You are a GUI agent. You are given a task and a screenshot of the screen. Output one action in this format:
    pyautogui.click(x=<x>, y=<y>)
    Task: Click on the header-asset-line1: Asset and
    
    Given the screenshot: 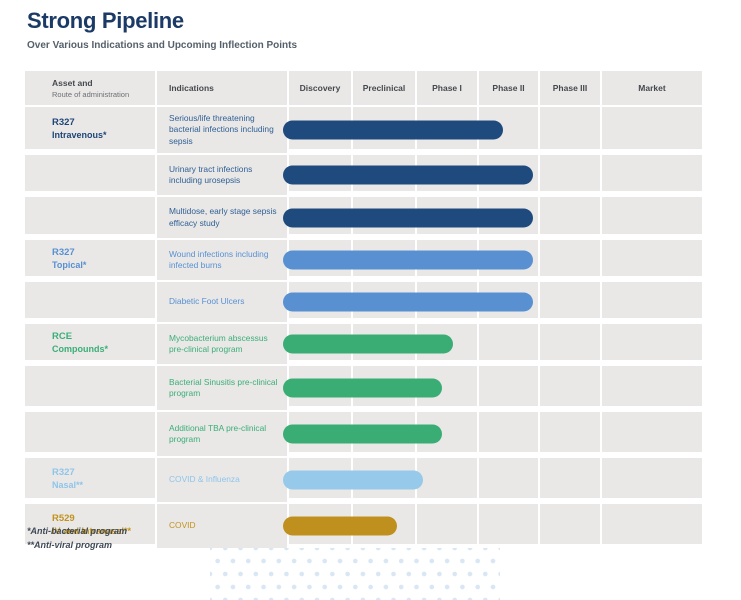 What is the action you would take?
    pyautogui.click(x=72, y=82)
    